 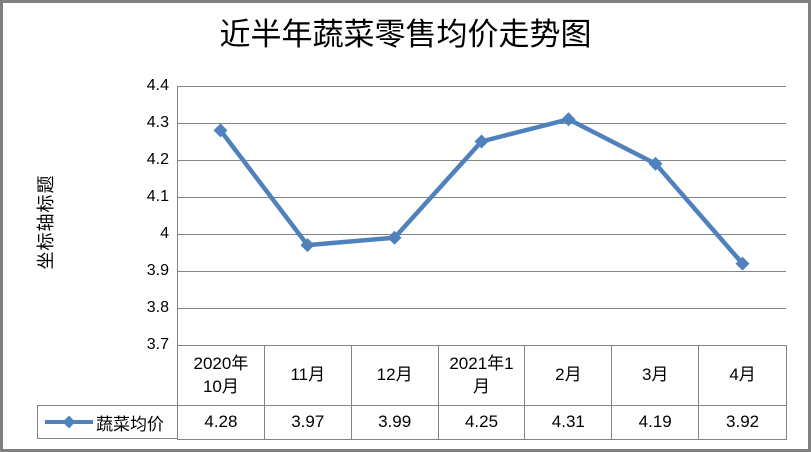 What do you see at coordinates (157, 307) in the screenshot?
I see `y-axis-tick-label: 3.8` at bounding box center [157, 307].